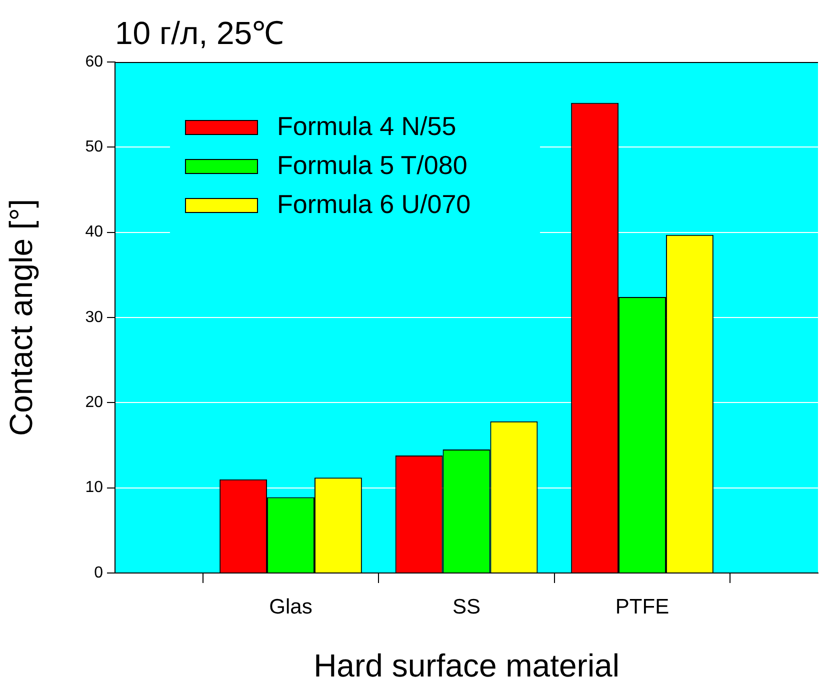 This screenshot has height=691, width=830. I want to click on y-tick-label: 40, so click(94, 232).